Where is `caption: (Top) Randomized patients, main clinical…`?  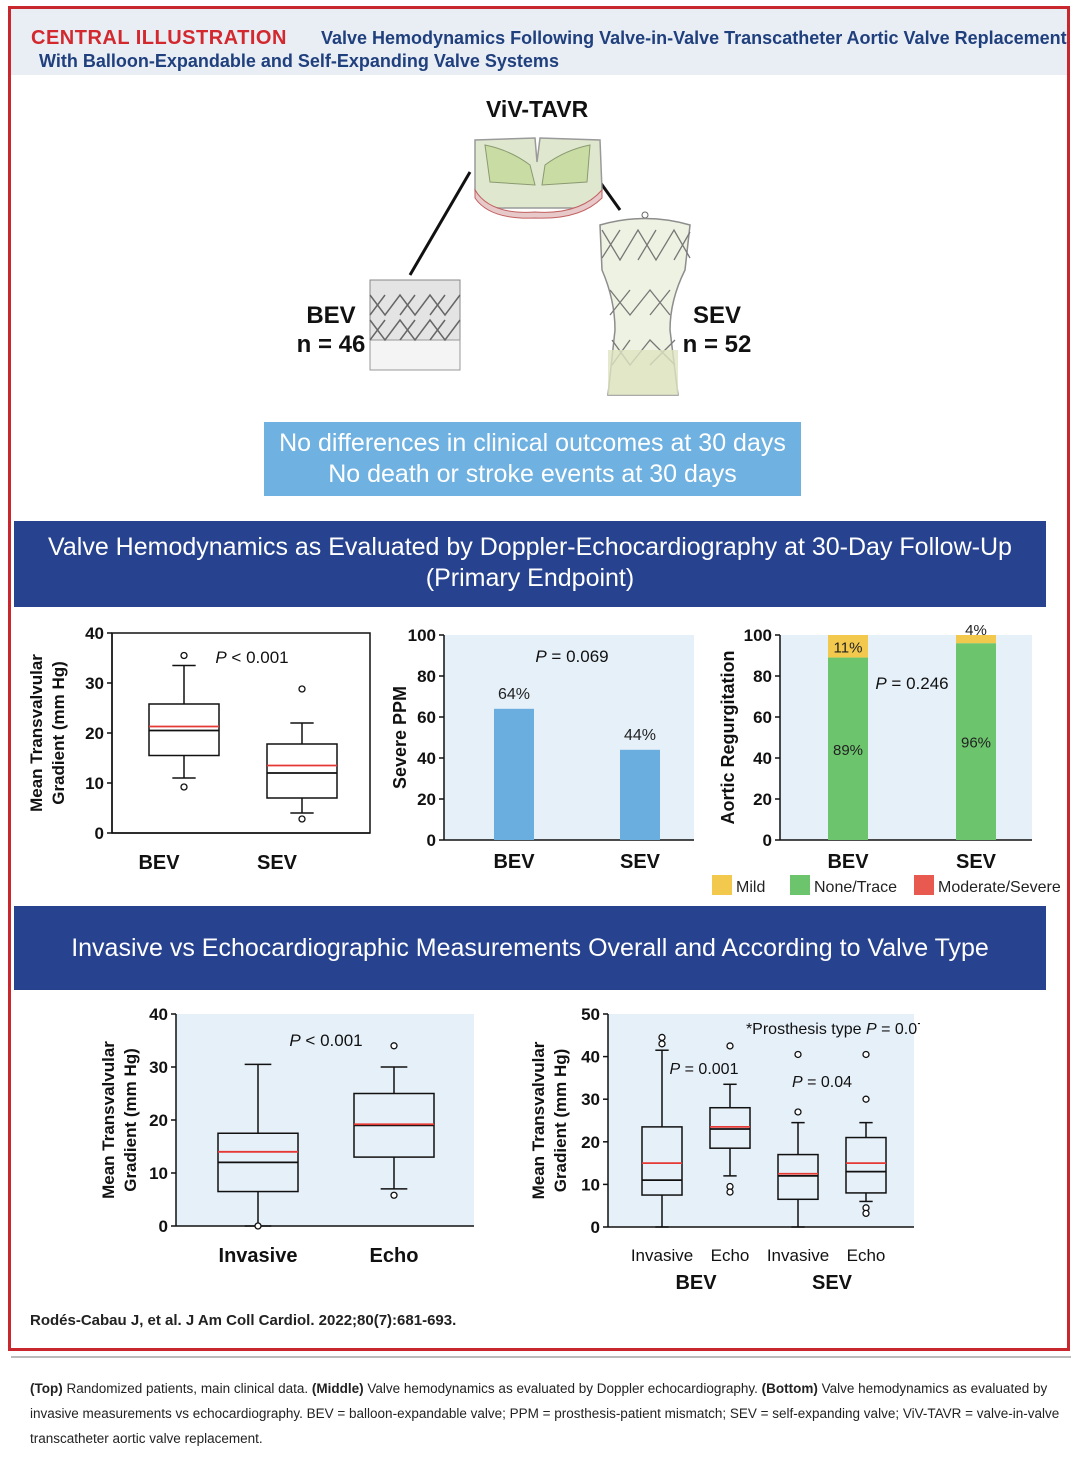
caption: (Top) Randomized patients, main clinical… is located at coordinates (545, 1413).